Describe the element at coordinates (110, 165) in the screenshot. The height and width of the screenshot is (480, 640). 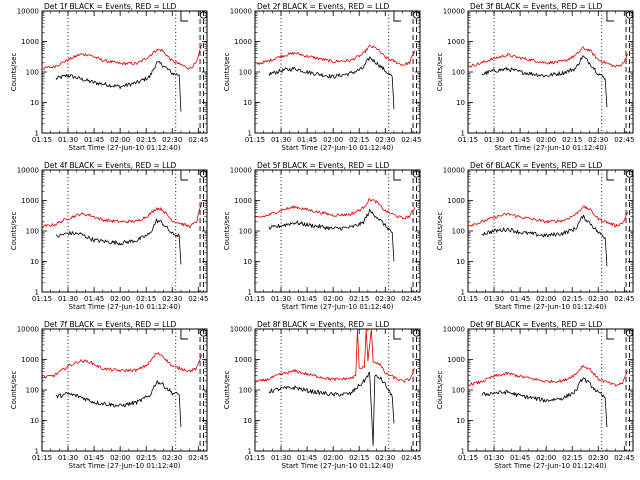
I see `panel-title: Det 4f BLACK = Events, RED = LLD` at that location.